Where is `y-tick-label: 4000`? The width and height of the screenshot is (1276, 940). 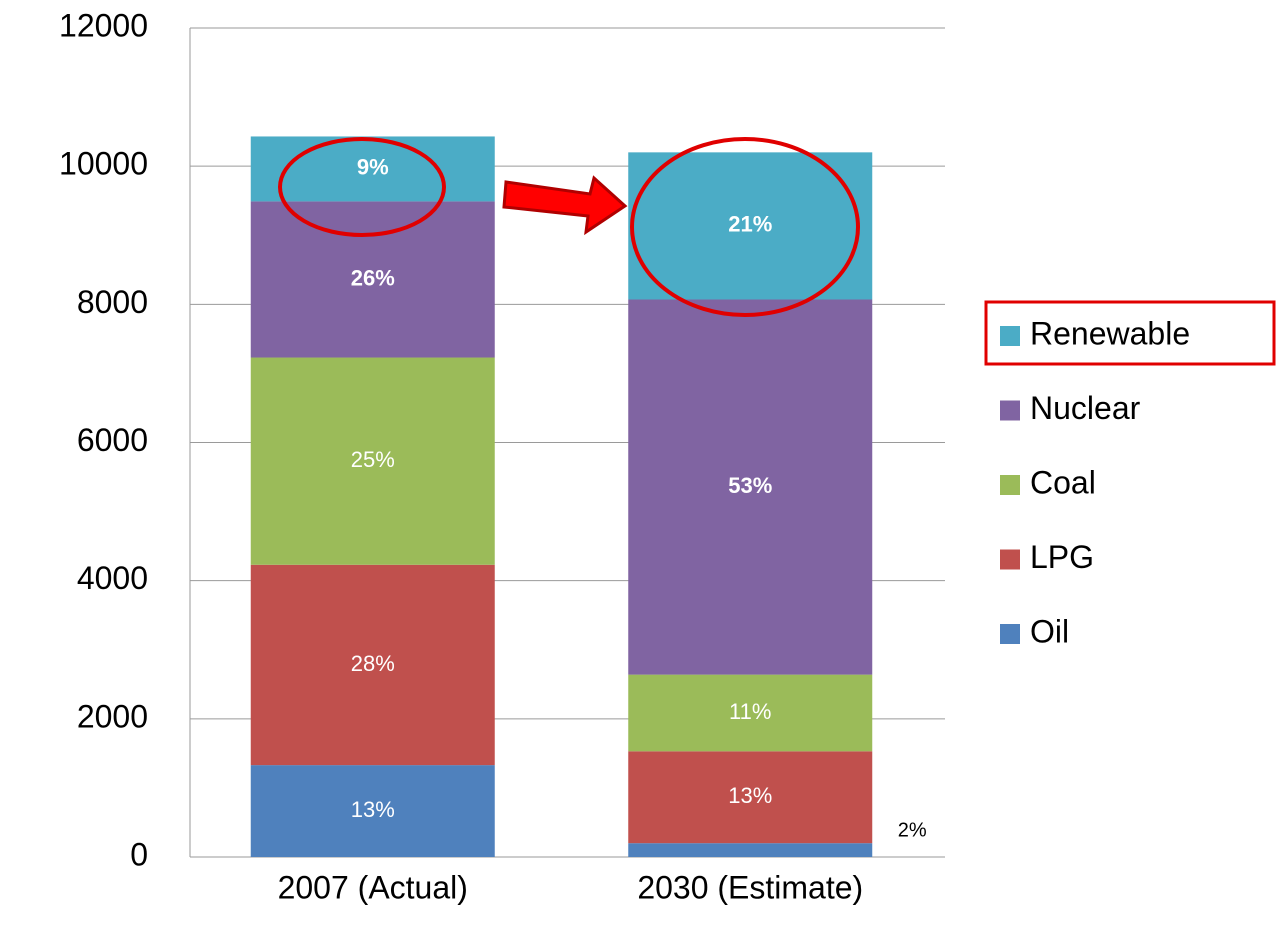
y-tick-label: 4000 is located at coordinates (112, 578).